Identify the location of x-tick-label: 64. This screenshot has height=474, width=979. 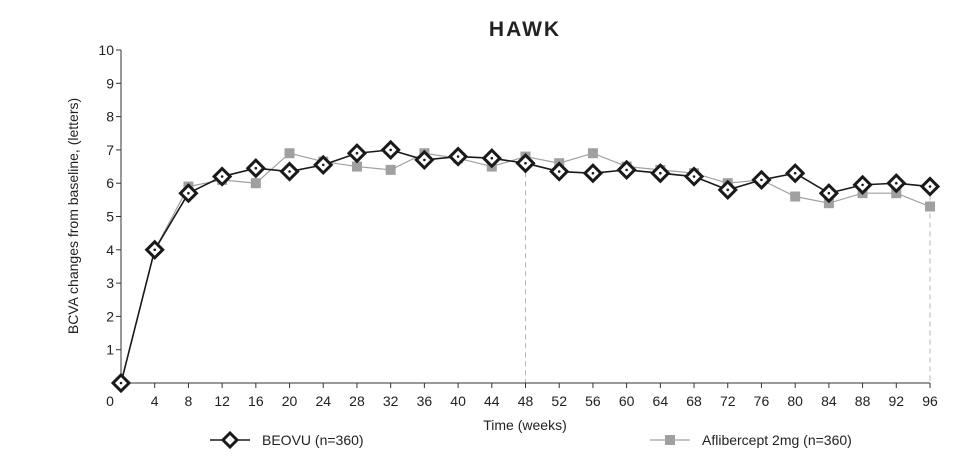
(661, 401).